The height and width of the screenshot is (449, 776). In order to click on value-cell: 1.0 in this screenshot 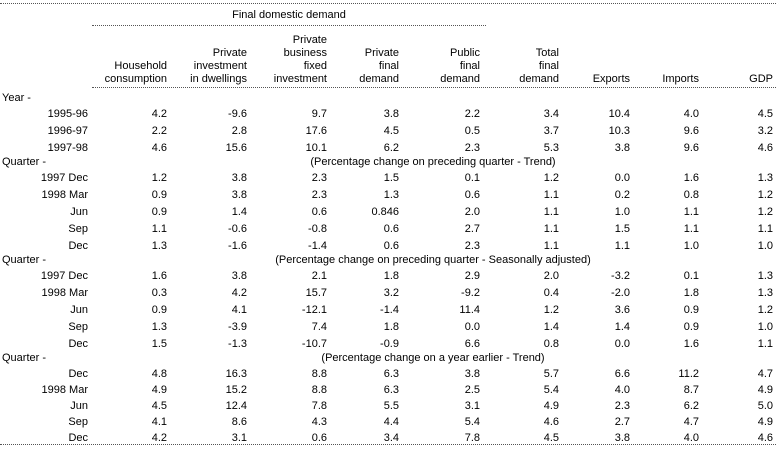, I will do `click(765, 246)`.